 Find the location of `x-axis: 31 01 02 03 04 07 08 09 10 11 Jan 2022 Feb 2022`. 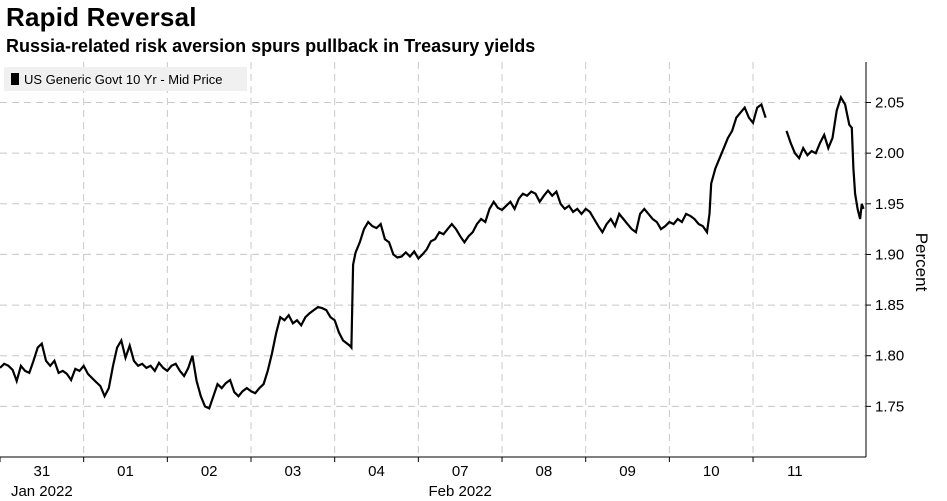

x-axis: 31 01 02 03 04 07 08 09 10 11 Jan 2022 Feb 2022 is located at coordinates (401, 478).